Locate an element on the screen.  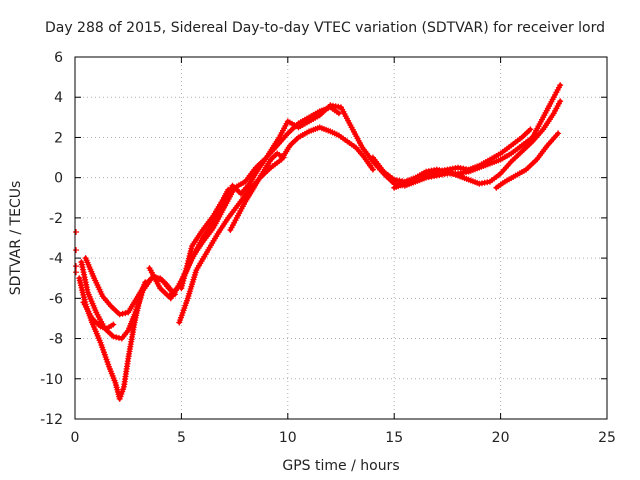
x-tick-label: 5 is located at coordinates (181, 438).